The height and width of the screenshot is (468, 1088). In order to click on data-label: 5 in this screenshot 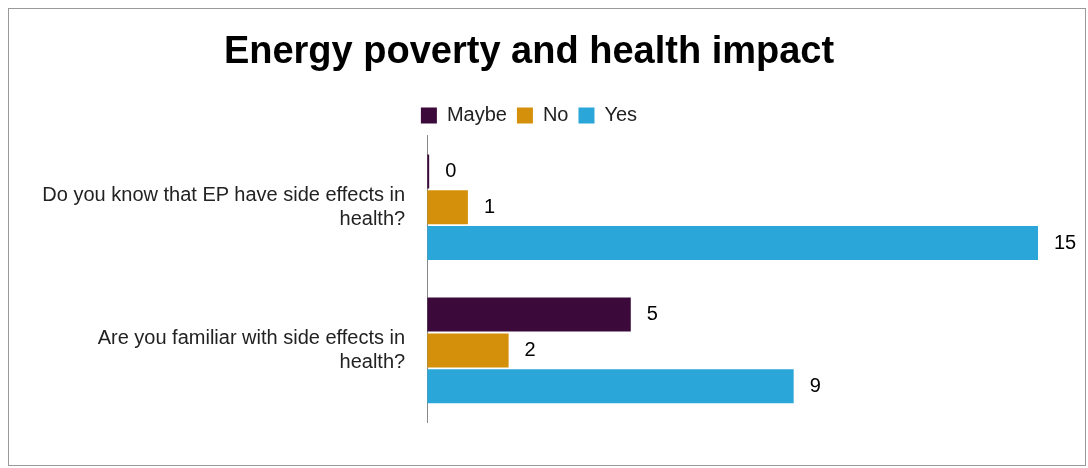, I will do `click(652, 313)`.